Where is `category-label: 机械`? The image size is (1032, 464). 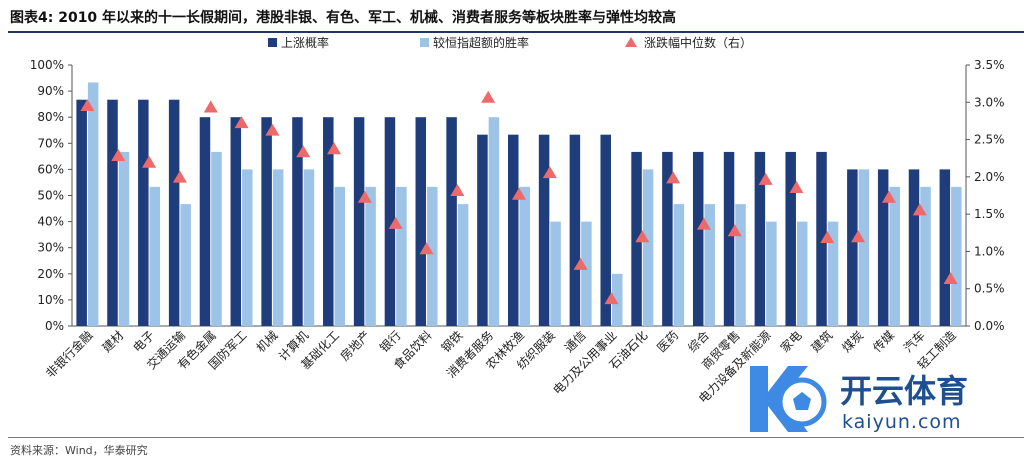
category-label: 机械 is located at coordinates (267, 342).